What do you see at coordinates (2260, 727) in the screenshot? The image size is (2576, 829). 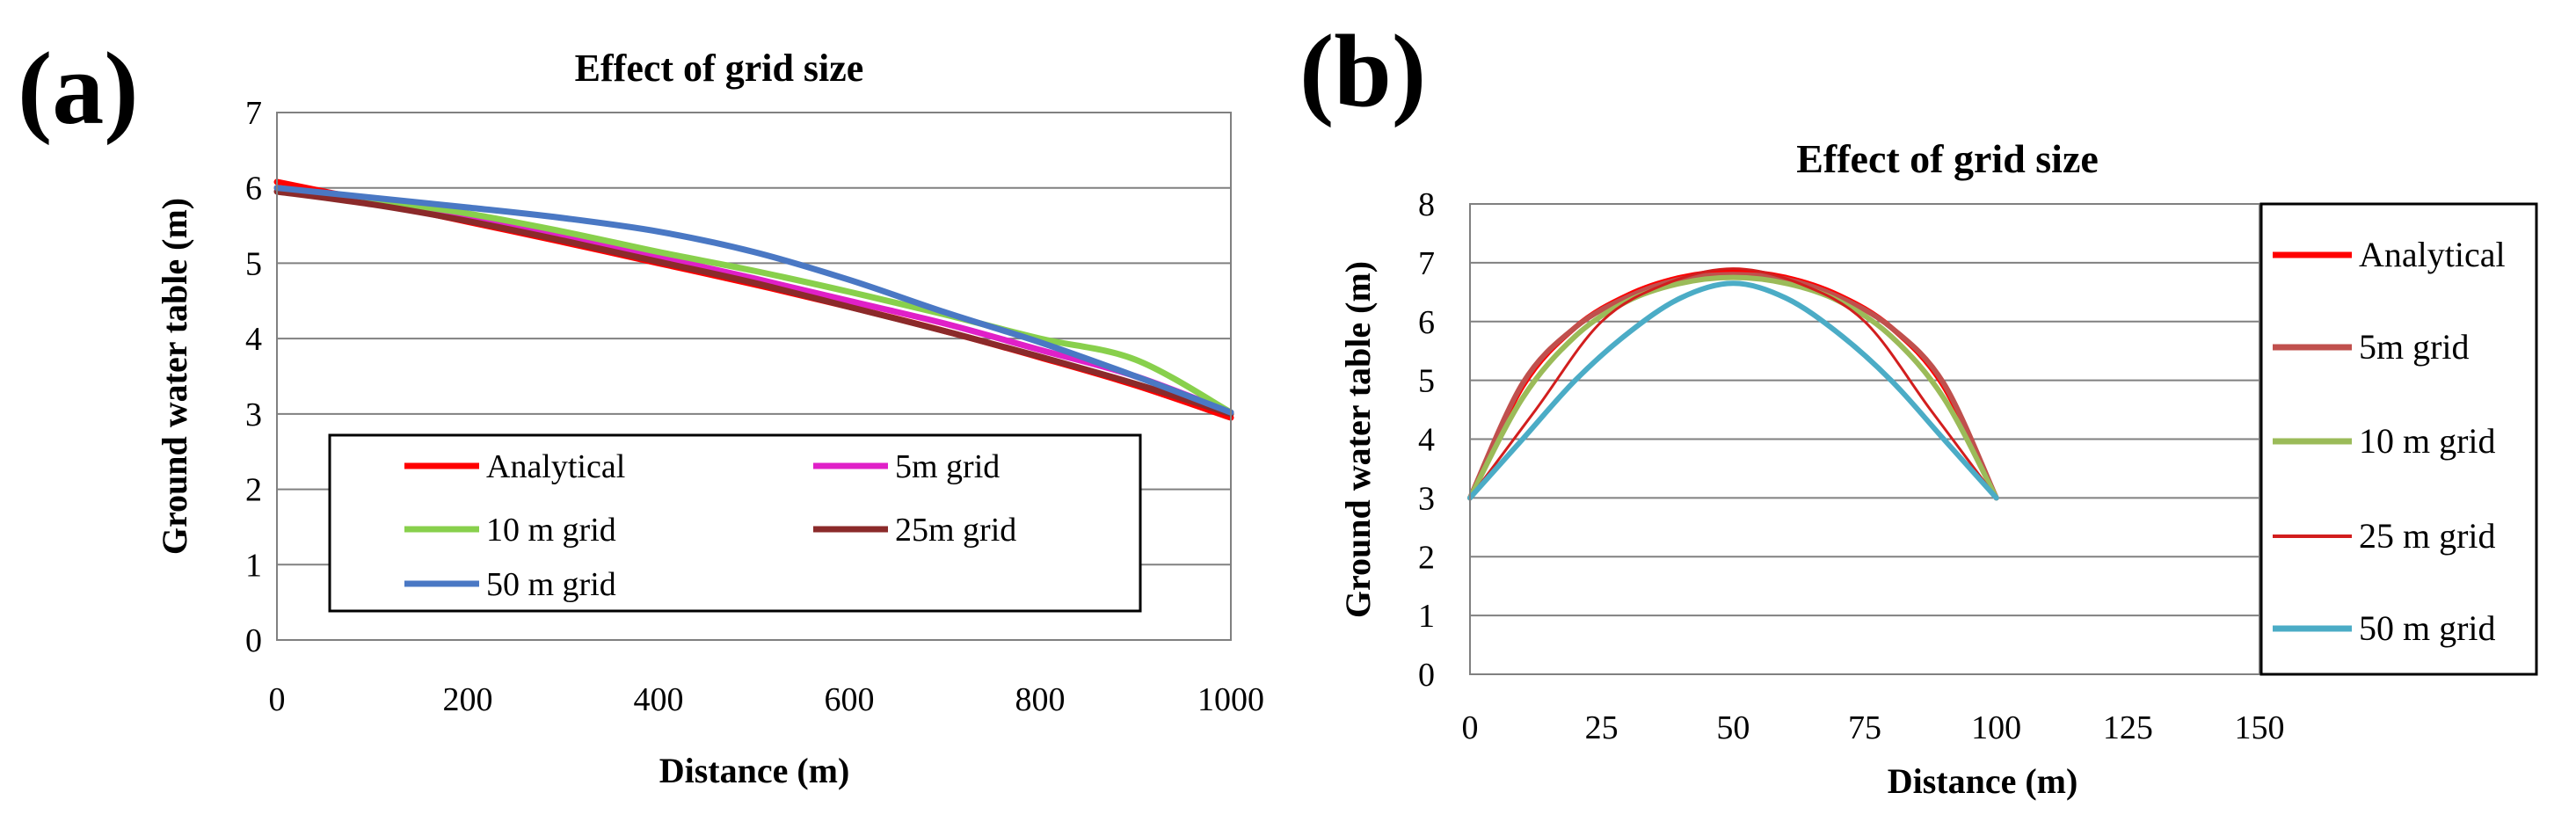 I see `panel-b-x-tick-label: 150` at bounding box center [2260, 727].